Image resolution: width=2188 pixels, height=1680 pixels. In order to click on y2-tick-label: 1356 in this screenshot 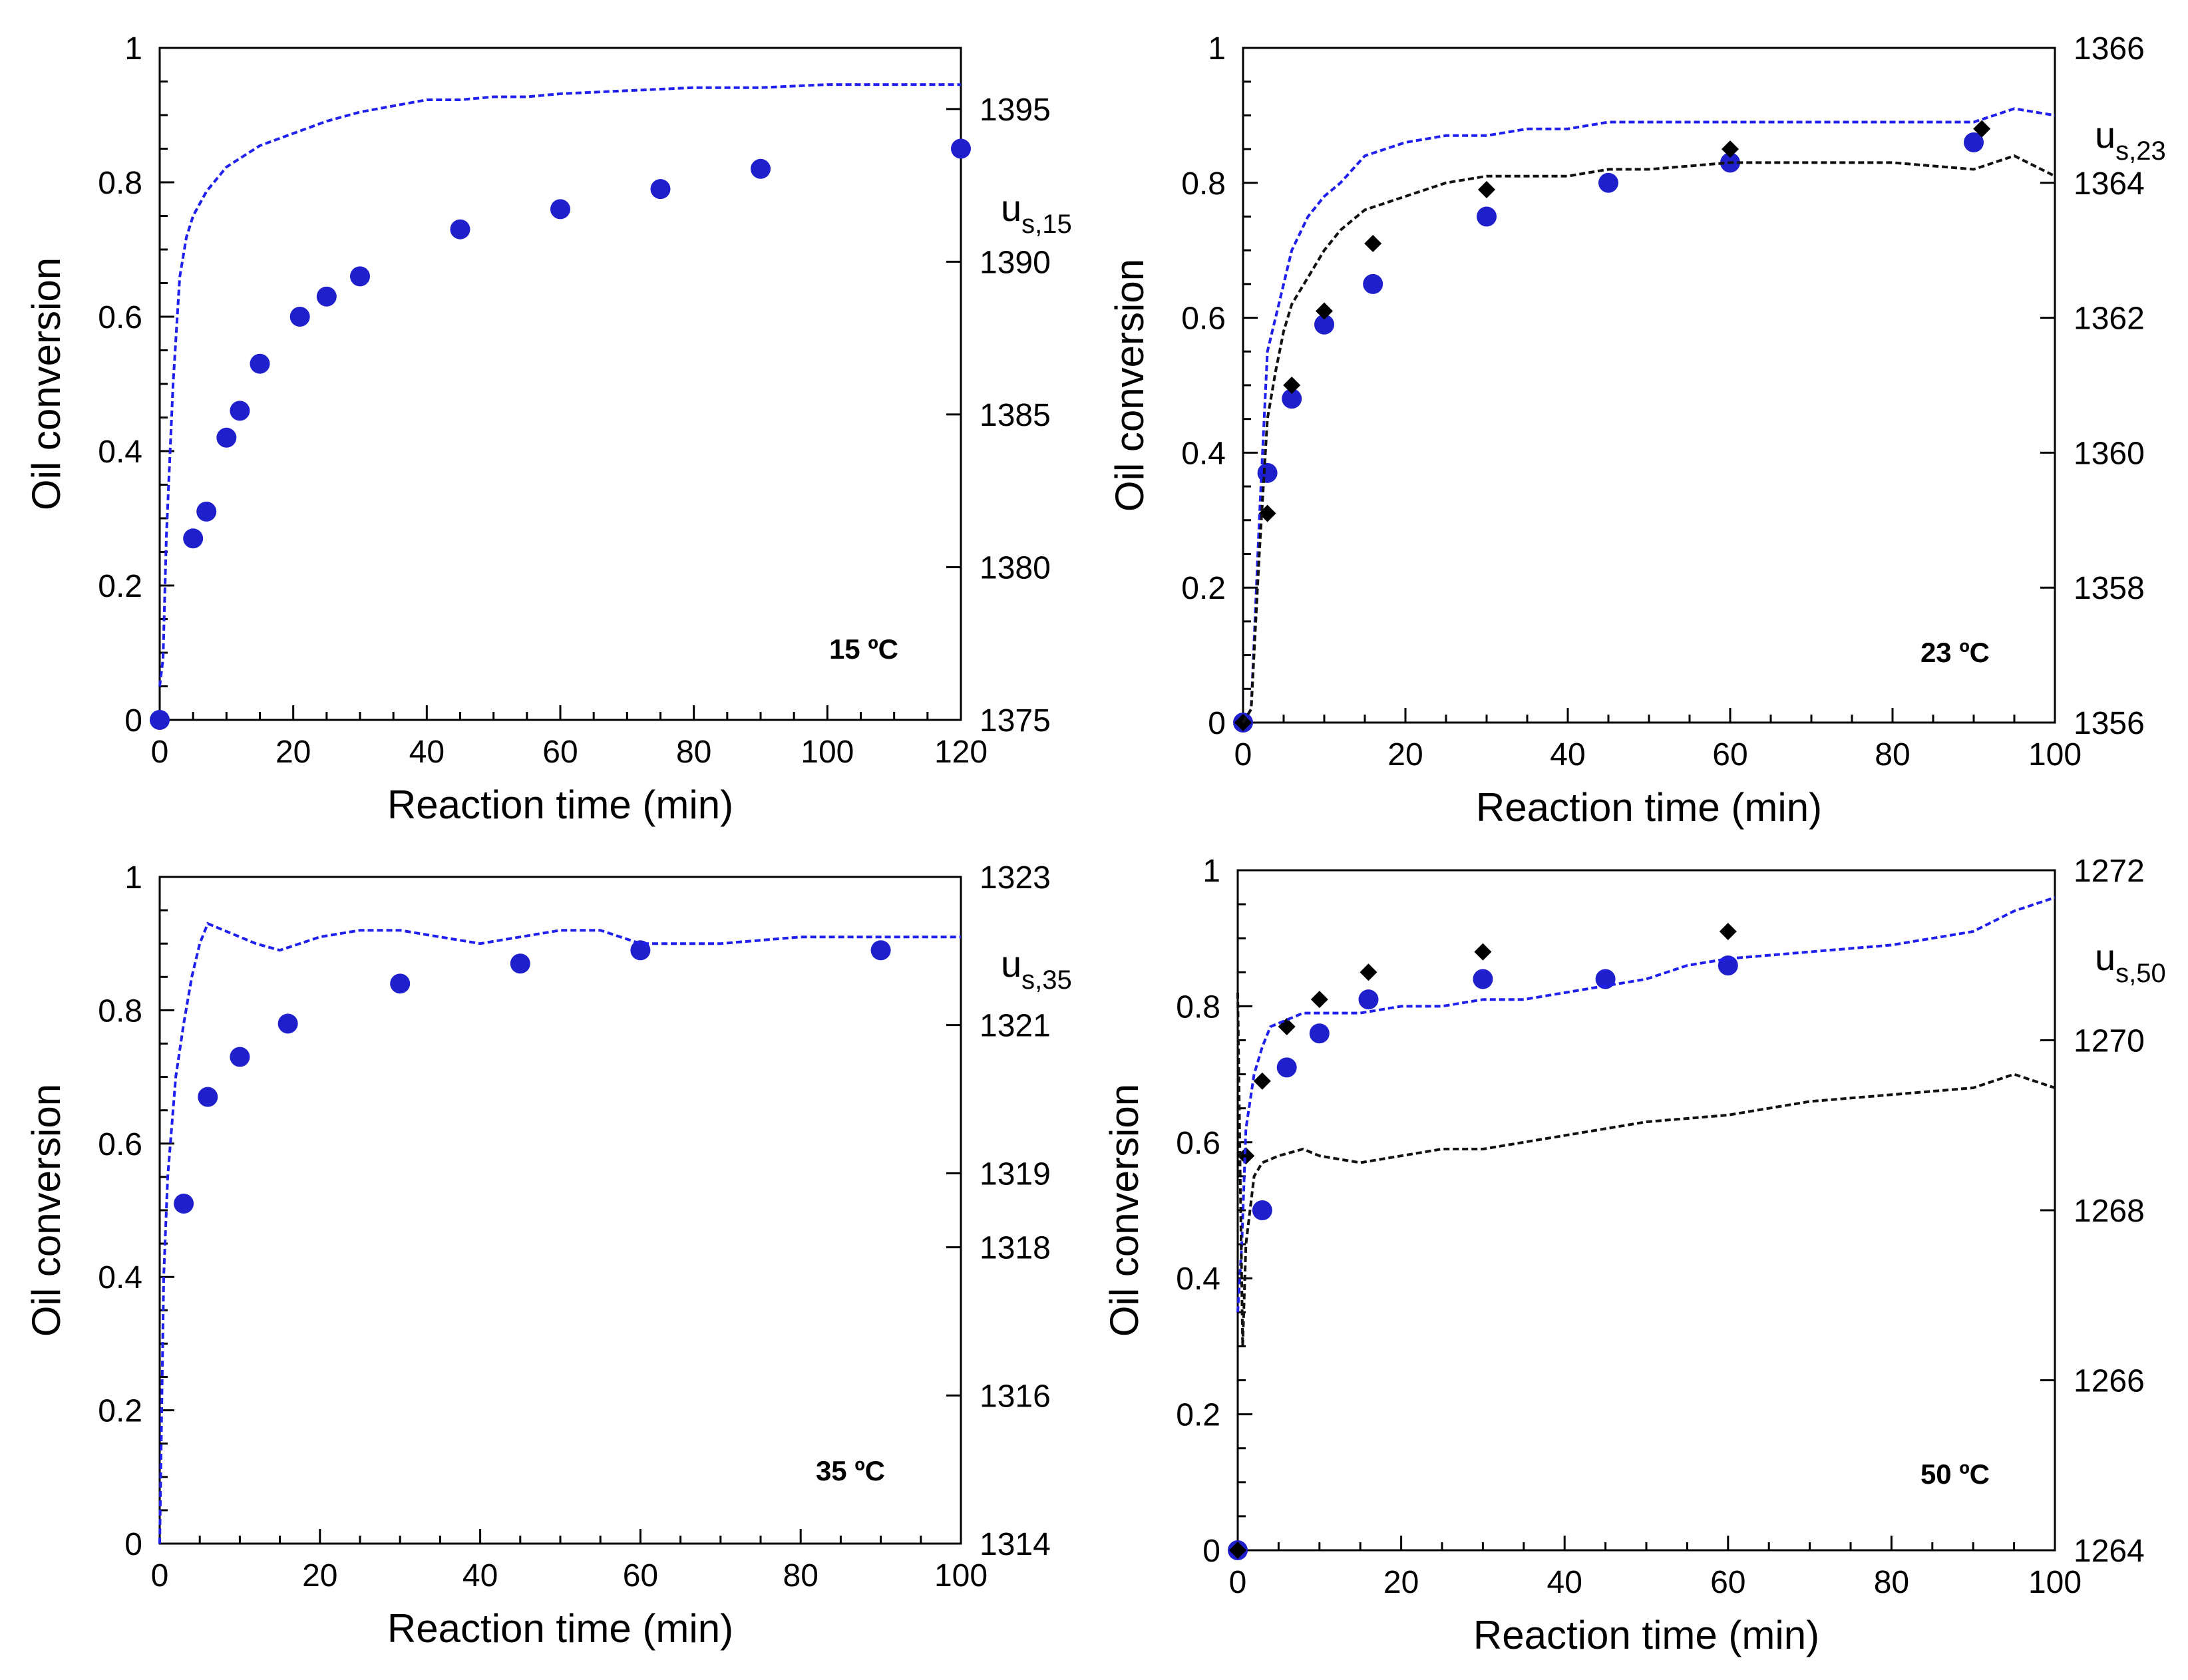, I will do `click(2109, 724)`.